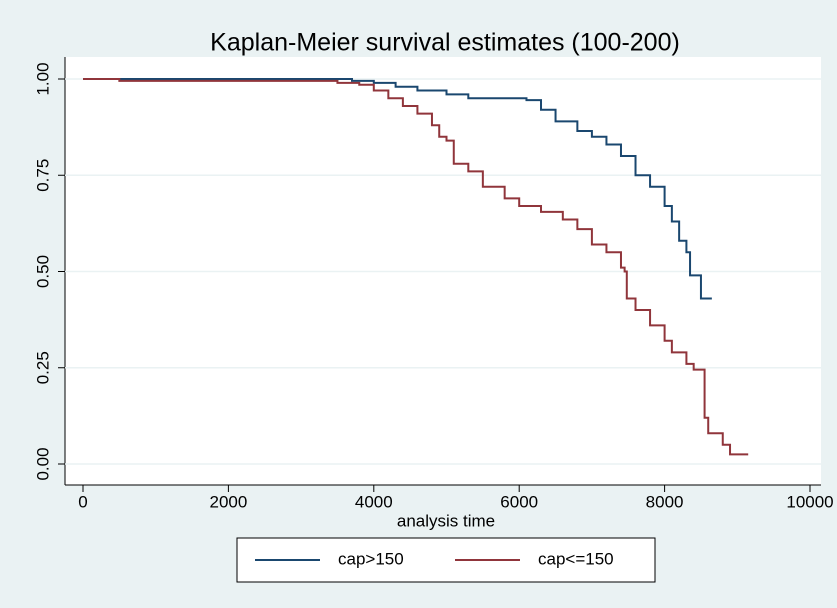  I want to click on legend-label: cap<=150, so click(576, 558).